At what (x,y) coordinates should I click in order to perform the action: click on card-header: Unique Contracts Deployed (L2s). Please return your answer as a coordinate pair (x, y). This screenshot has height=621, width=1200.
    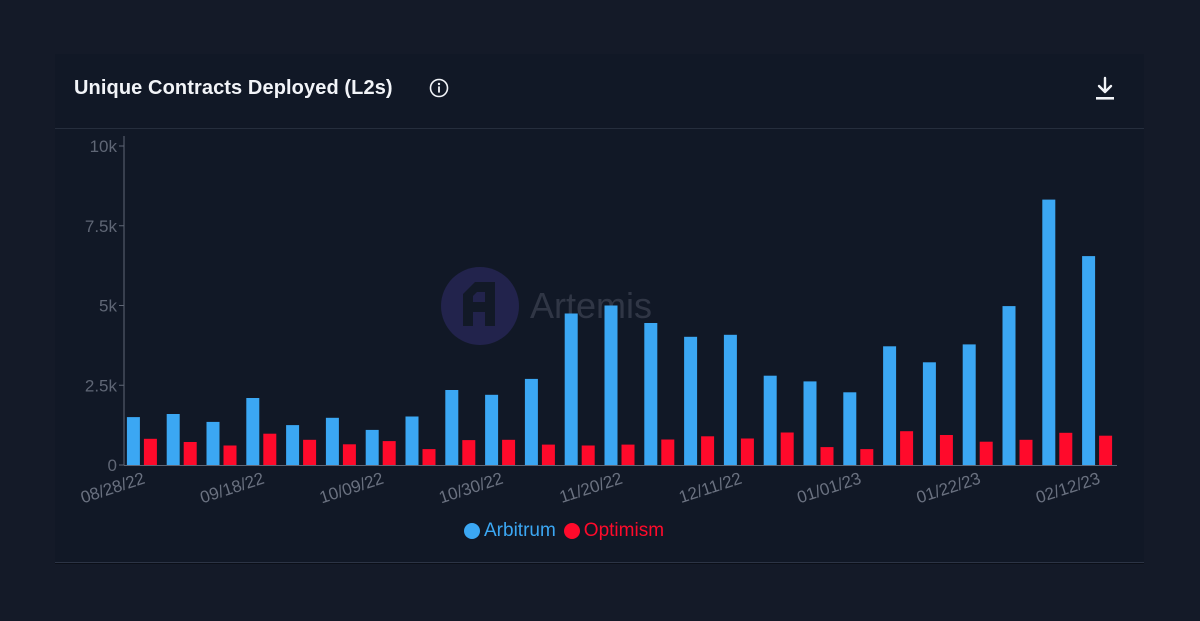
    Looking at the image, I should click on (599, 91).